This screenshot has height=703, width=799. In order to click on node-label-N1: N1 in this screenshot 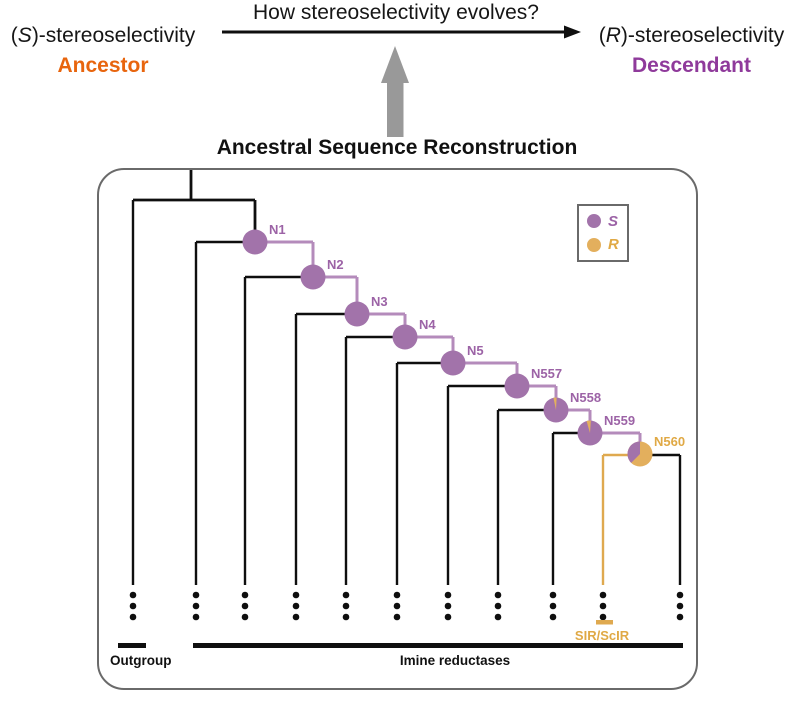, I will do `click(277, 229)`.